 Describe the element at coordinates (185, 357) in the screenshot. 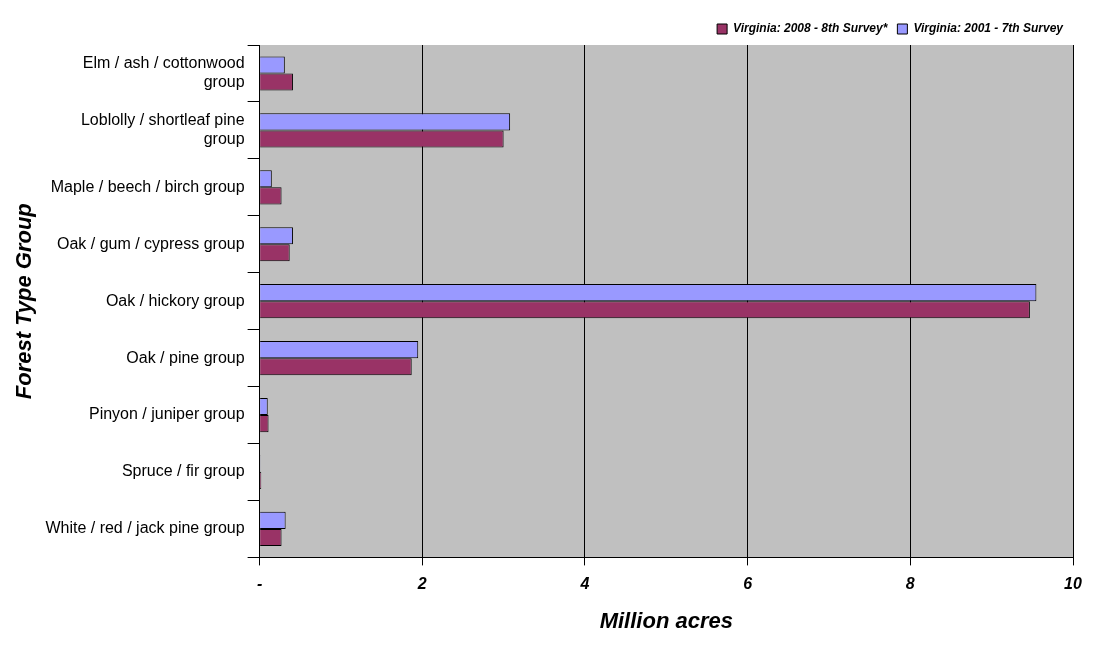

I see `y-tick-label: Oak / pine group` at that location.